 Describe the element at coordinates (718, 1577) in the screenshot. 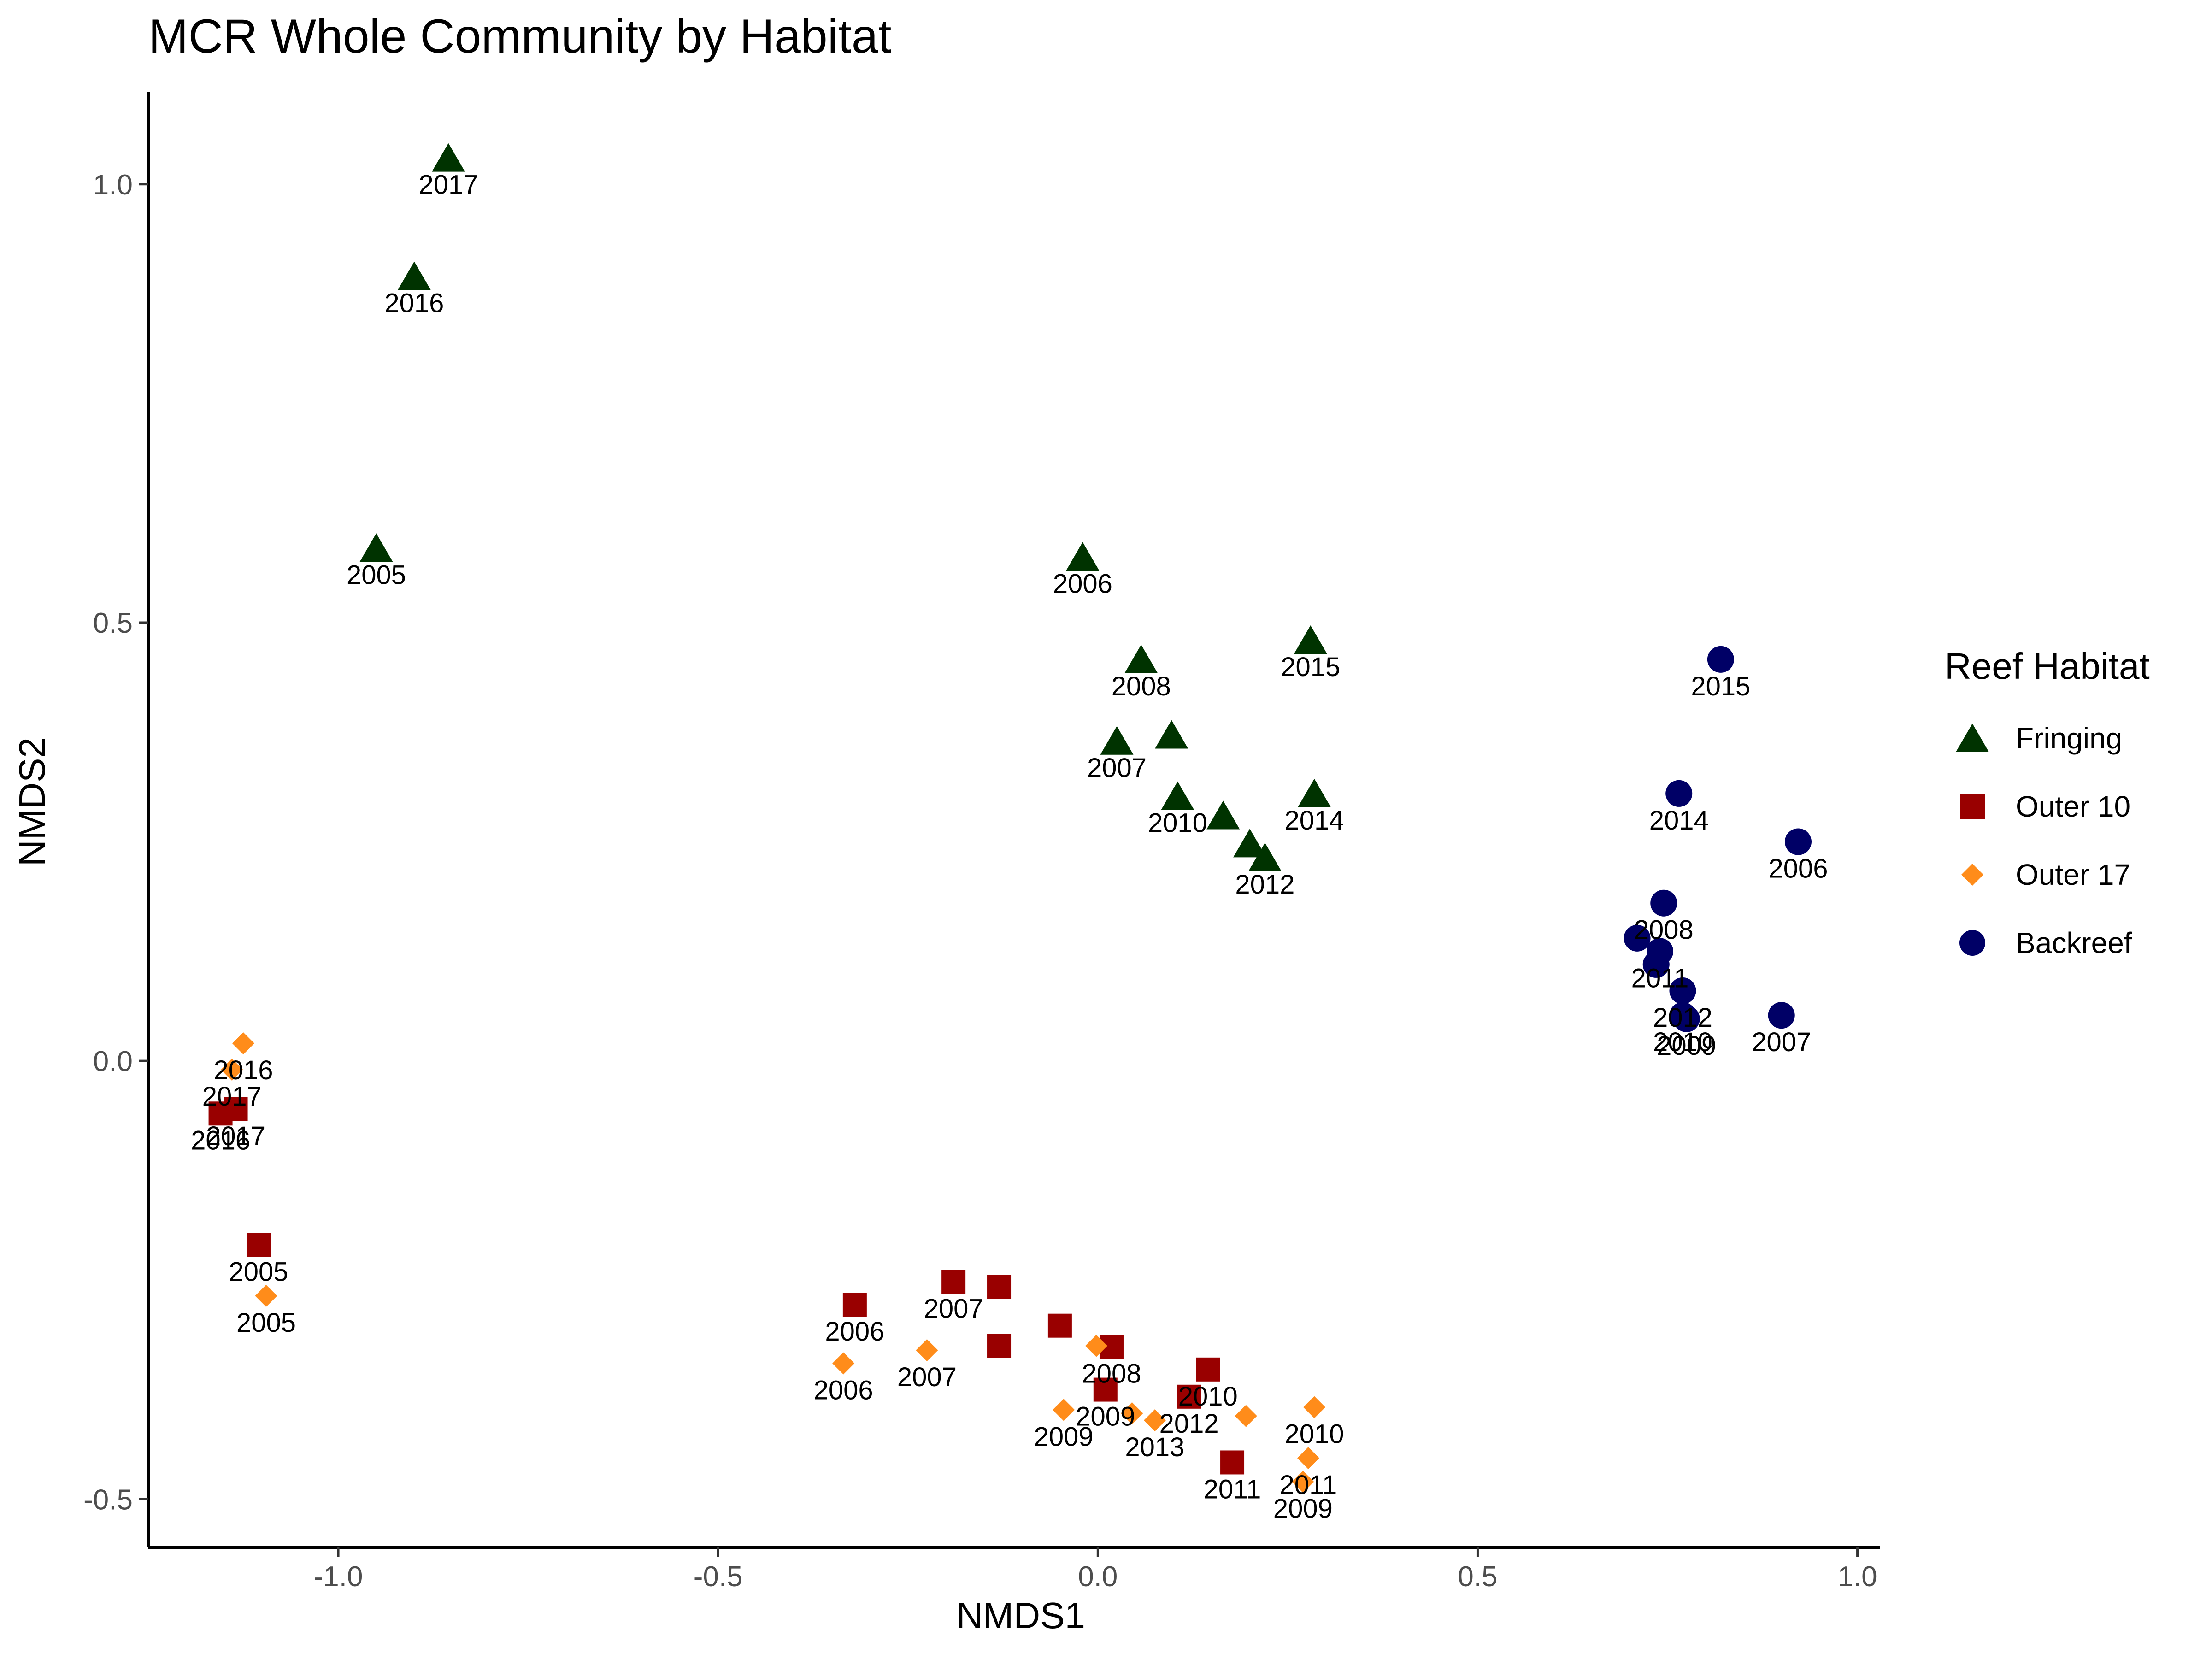

I see `x-tick-label: -0.5` at that location.